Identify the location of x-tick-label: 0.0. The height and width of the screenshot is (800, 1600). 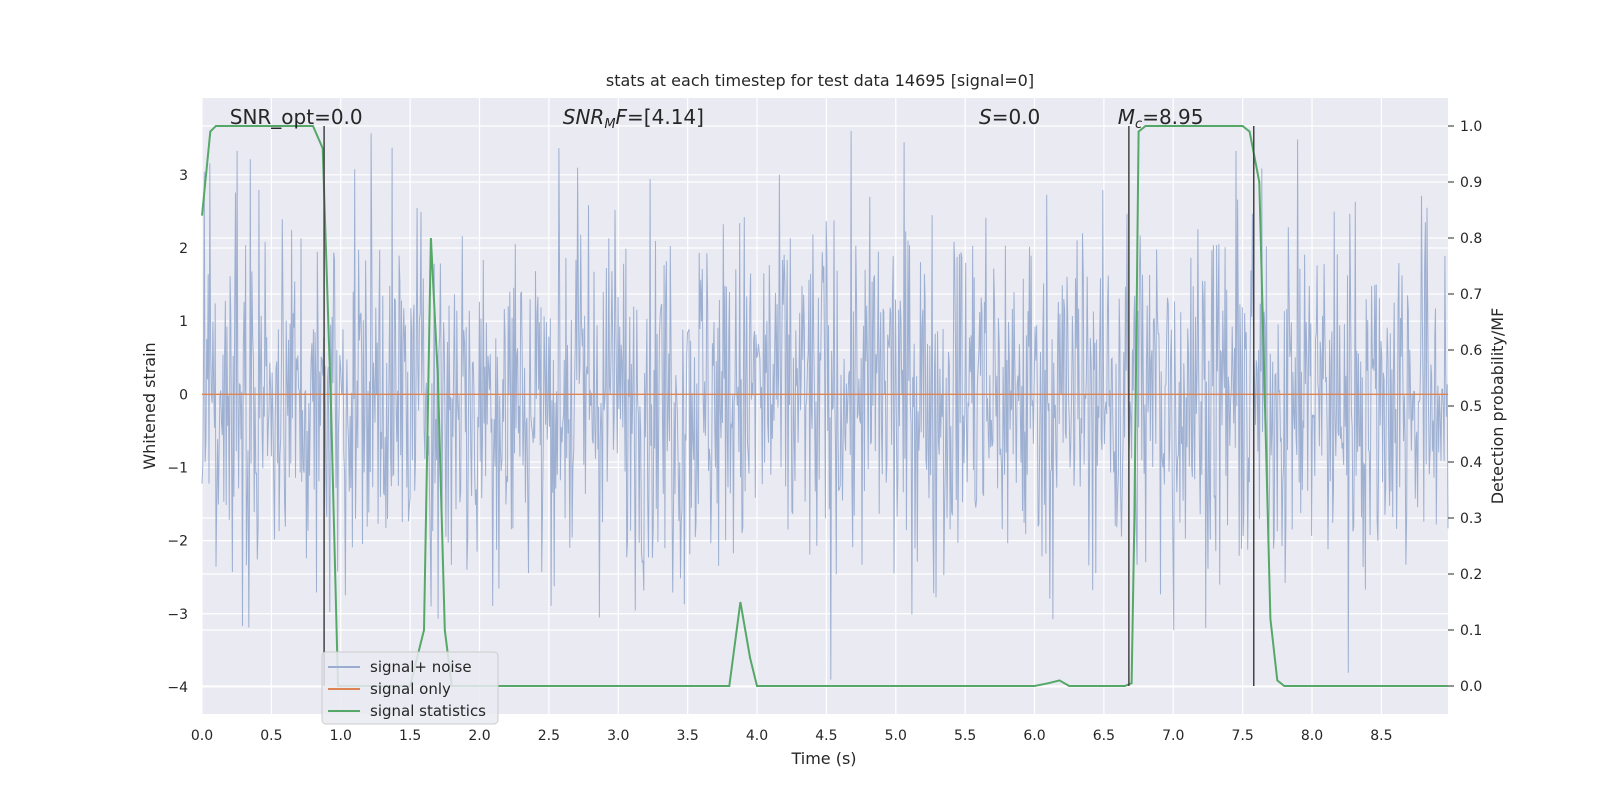
(202, 736).